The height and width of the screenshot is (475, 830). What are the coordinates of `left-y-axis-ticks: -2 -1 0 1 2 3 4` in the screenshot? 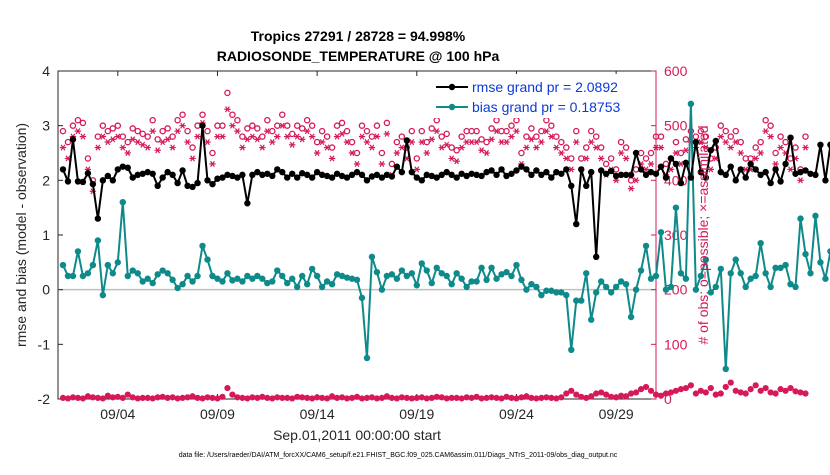 It's located at (50, 235).